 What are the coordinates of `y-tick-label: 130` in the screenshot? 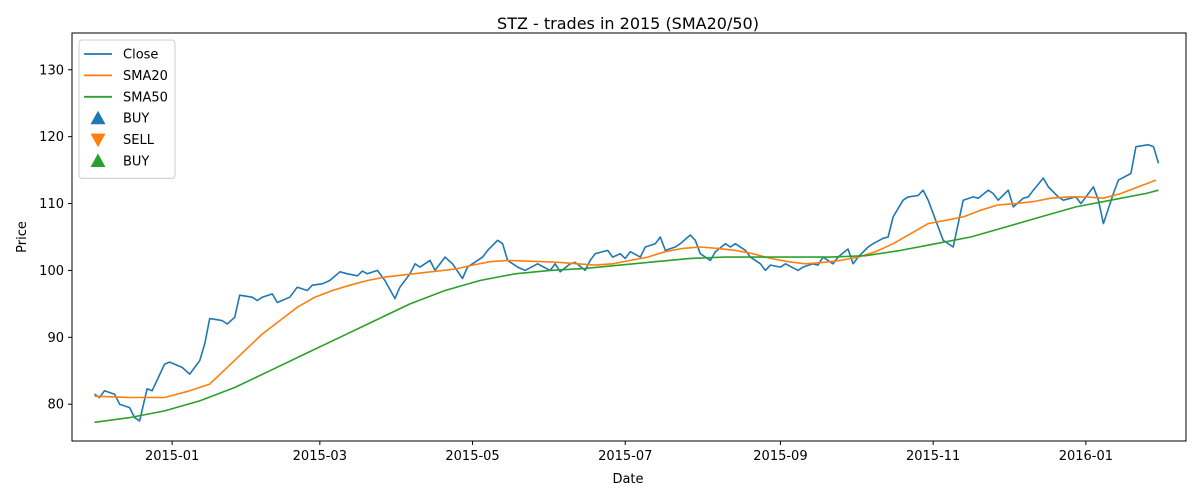 It's located at (51, 70).